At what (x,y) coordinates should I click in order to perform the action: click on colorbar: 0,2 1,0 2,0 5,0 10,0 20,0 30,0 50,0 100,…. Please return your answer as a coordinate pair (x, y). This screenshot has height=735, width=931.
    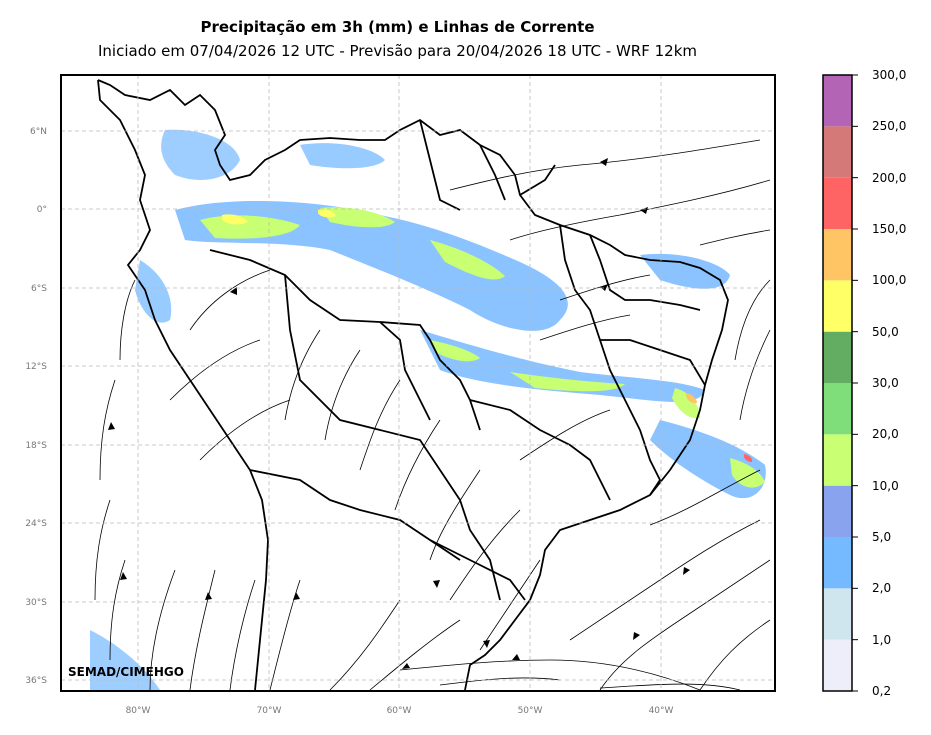
    Looking at the image, I should click on (864, 383).